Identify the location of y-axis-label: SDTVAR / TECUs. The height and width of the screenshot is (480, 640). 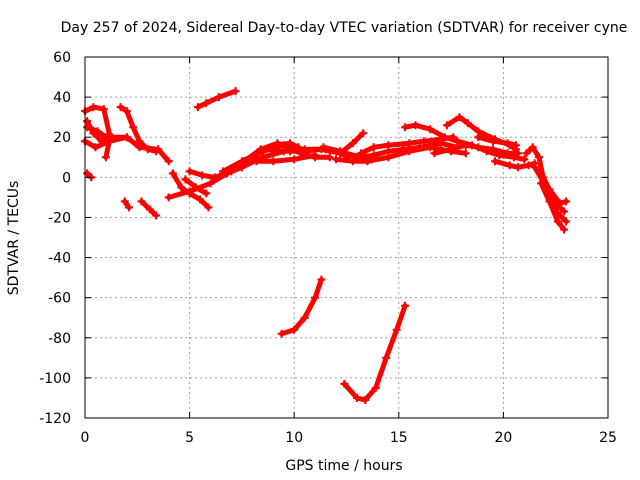
(14, 238).